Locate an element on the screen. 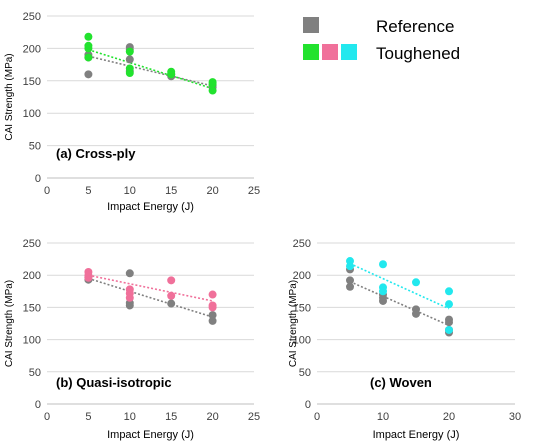 The image size is (550, 445). legend-label-reference: Reference is located at coordinates (415, 26).